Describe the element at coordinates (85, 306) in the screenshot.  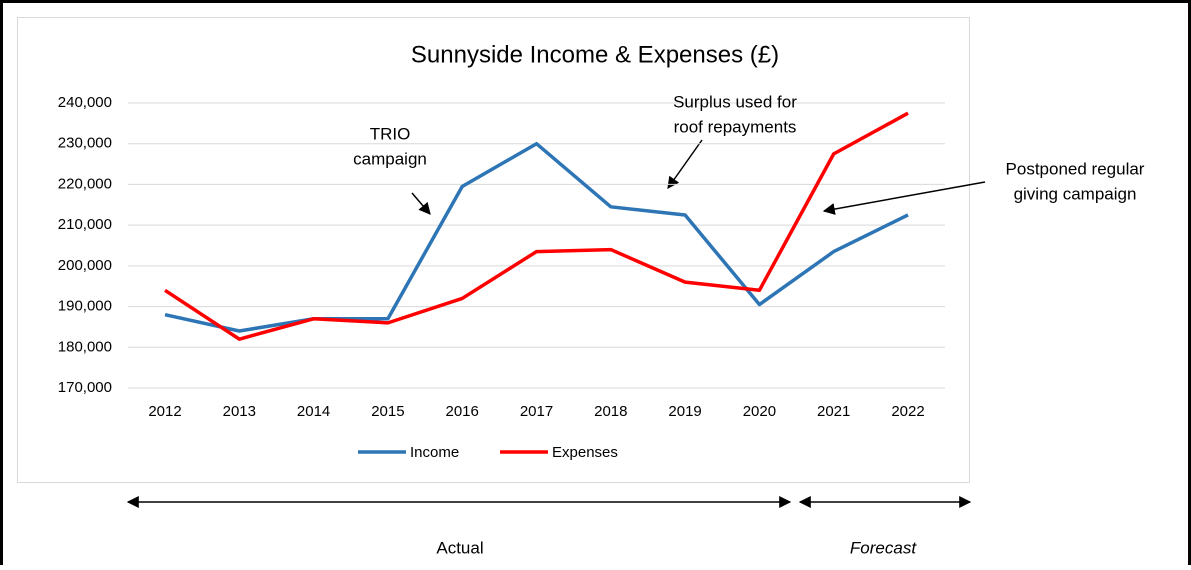
I see `y-tick-label: 190,000` at that location.